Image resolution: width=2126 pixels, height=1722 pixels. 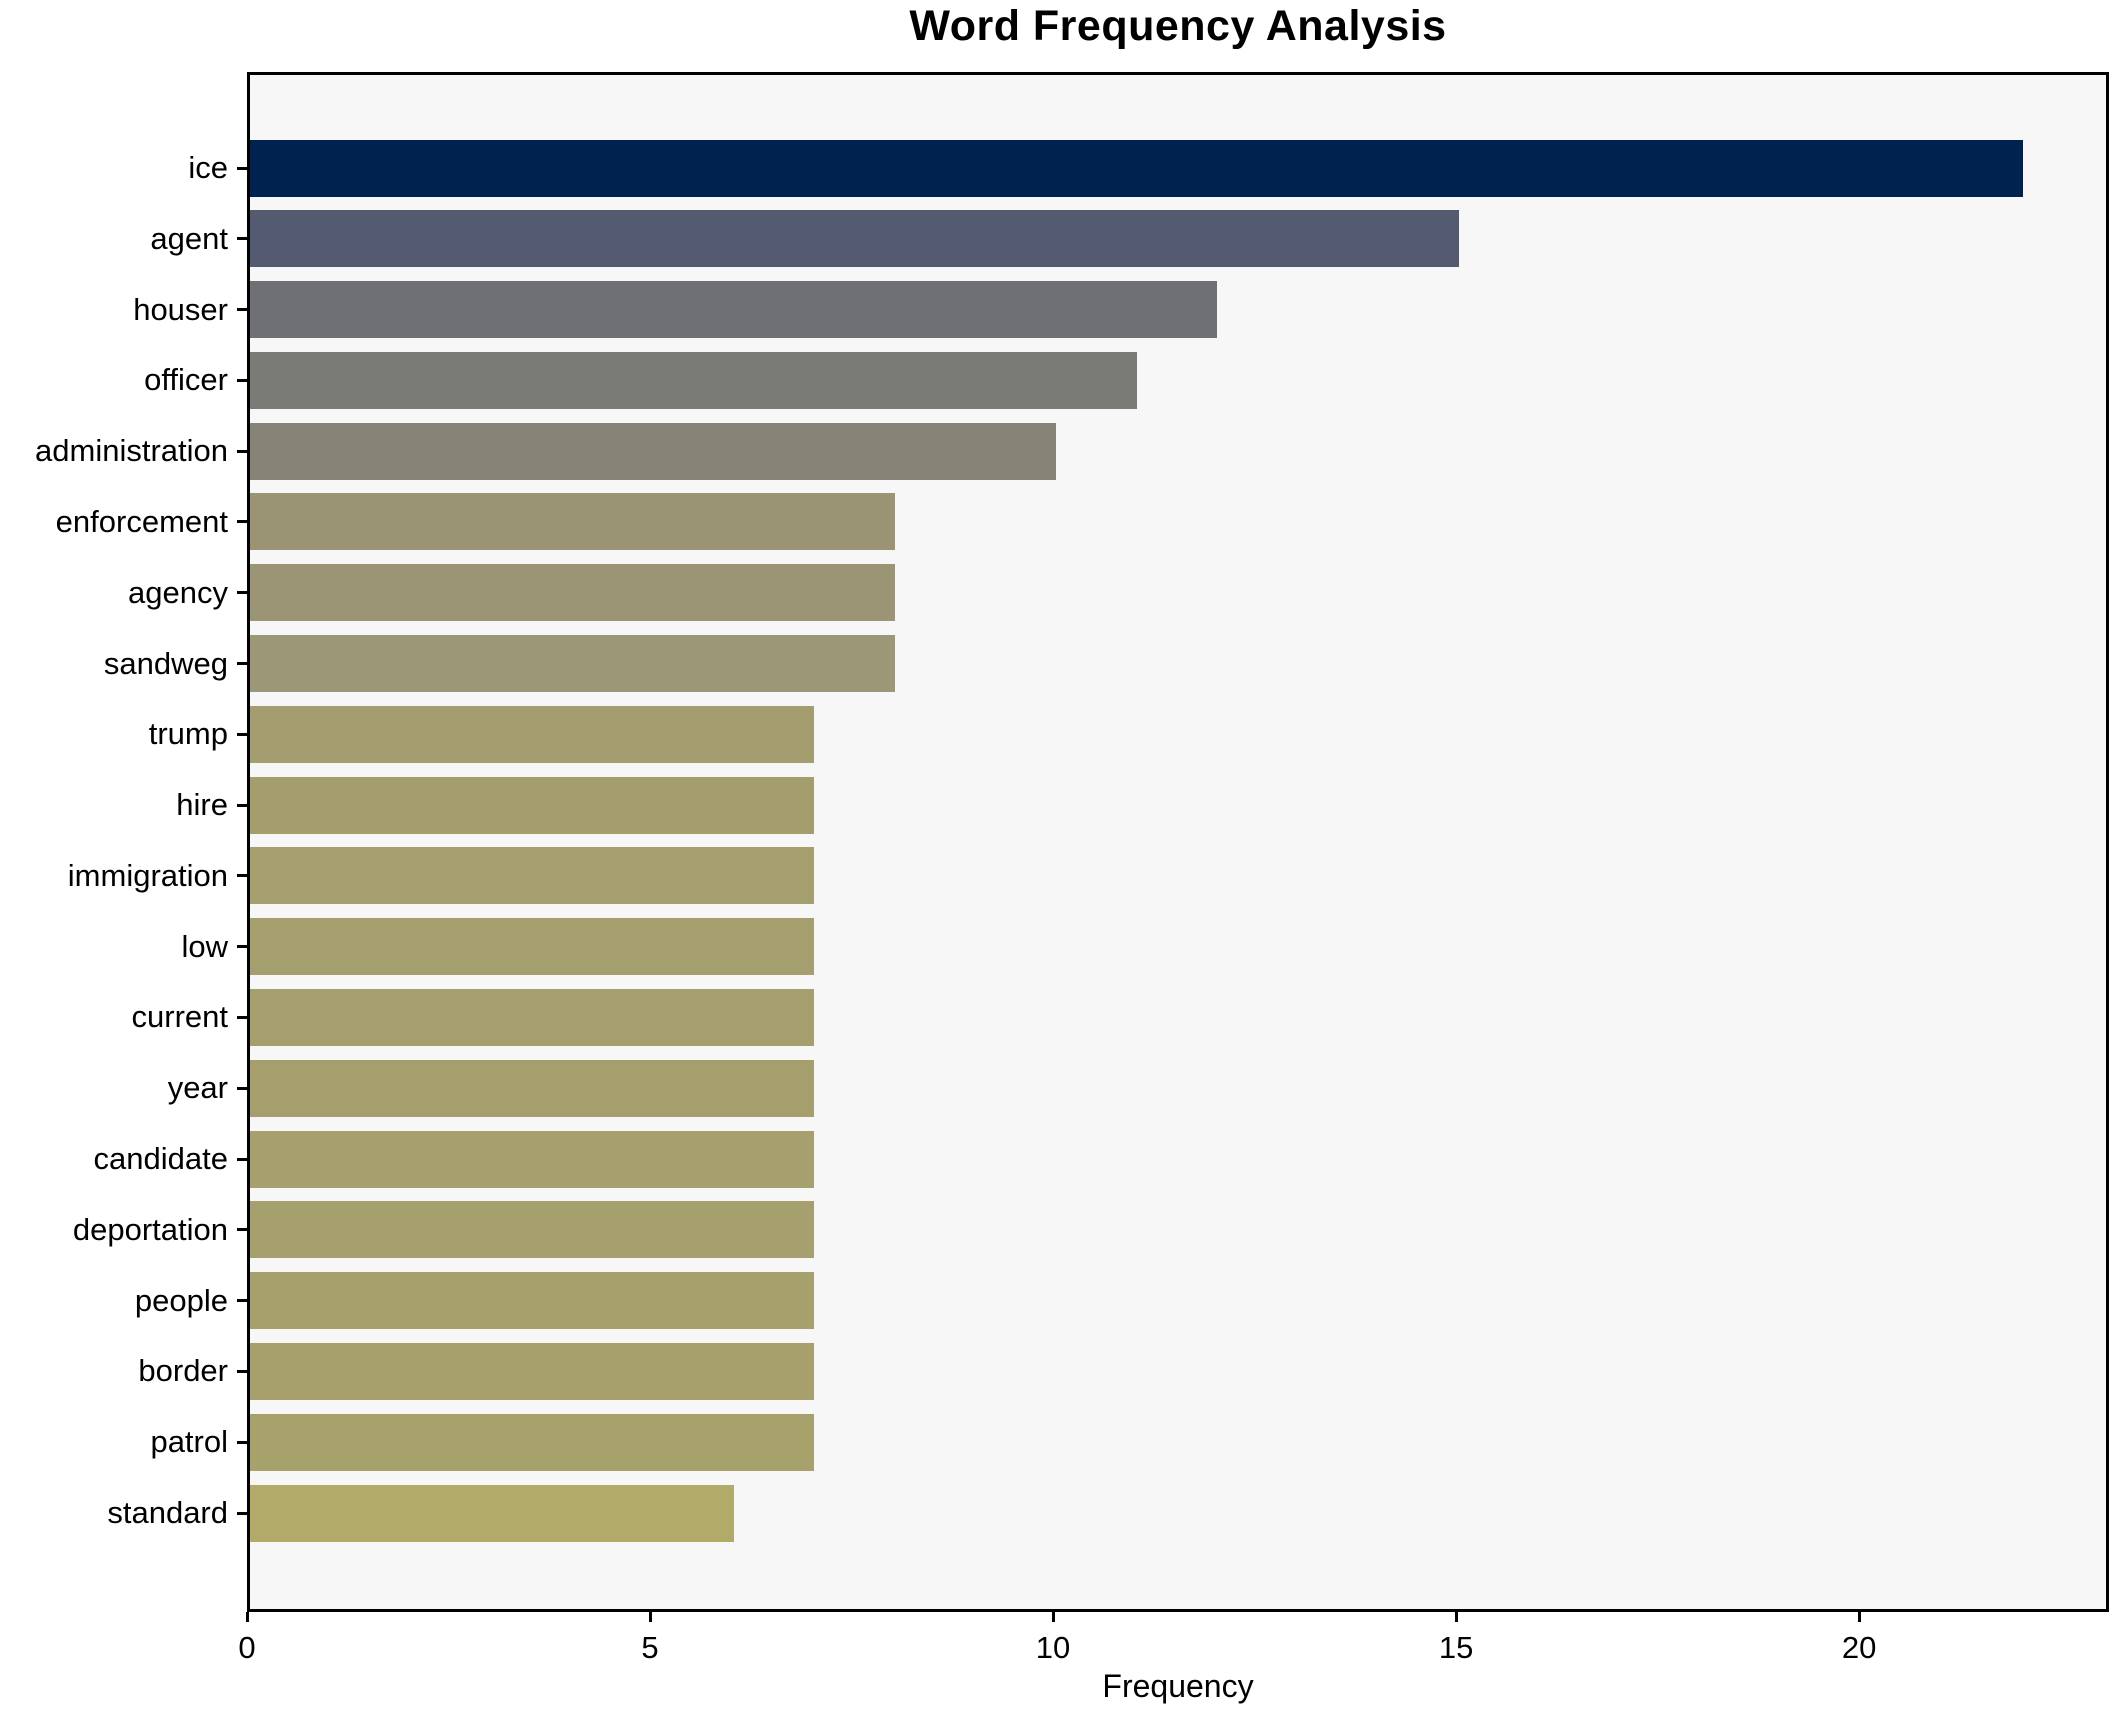 What do you see at coordinates (160, 1159) in the screenshot?
I see `y-tick-label: candidate` at bounding box center [160, 1159].